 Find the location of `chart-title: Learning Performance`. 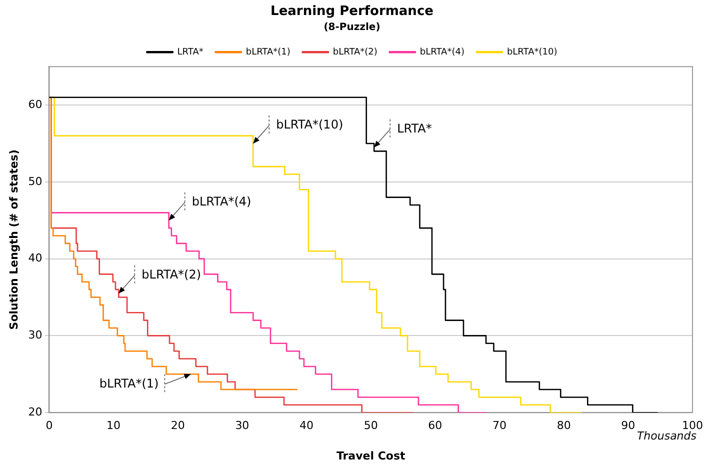

chart-title: Learning Performance is located at coordinates (352, 12).